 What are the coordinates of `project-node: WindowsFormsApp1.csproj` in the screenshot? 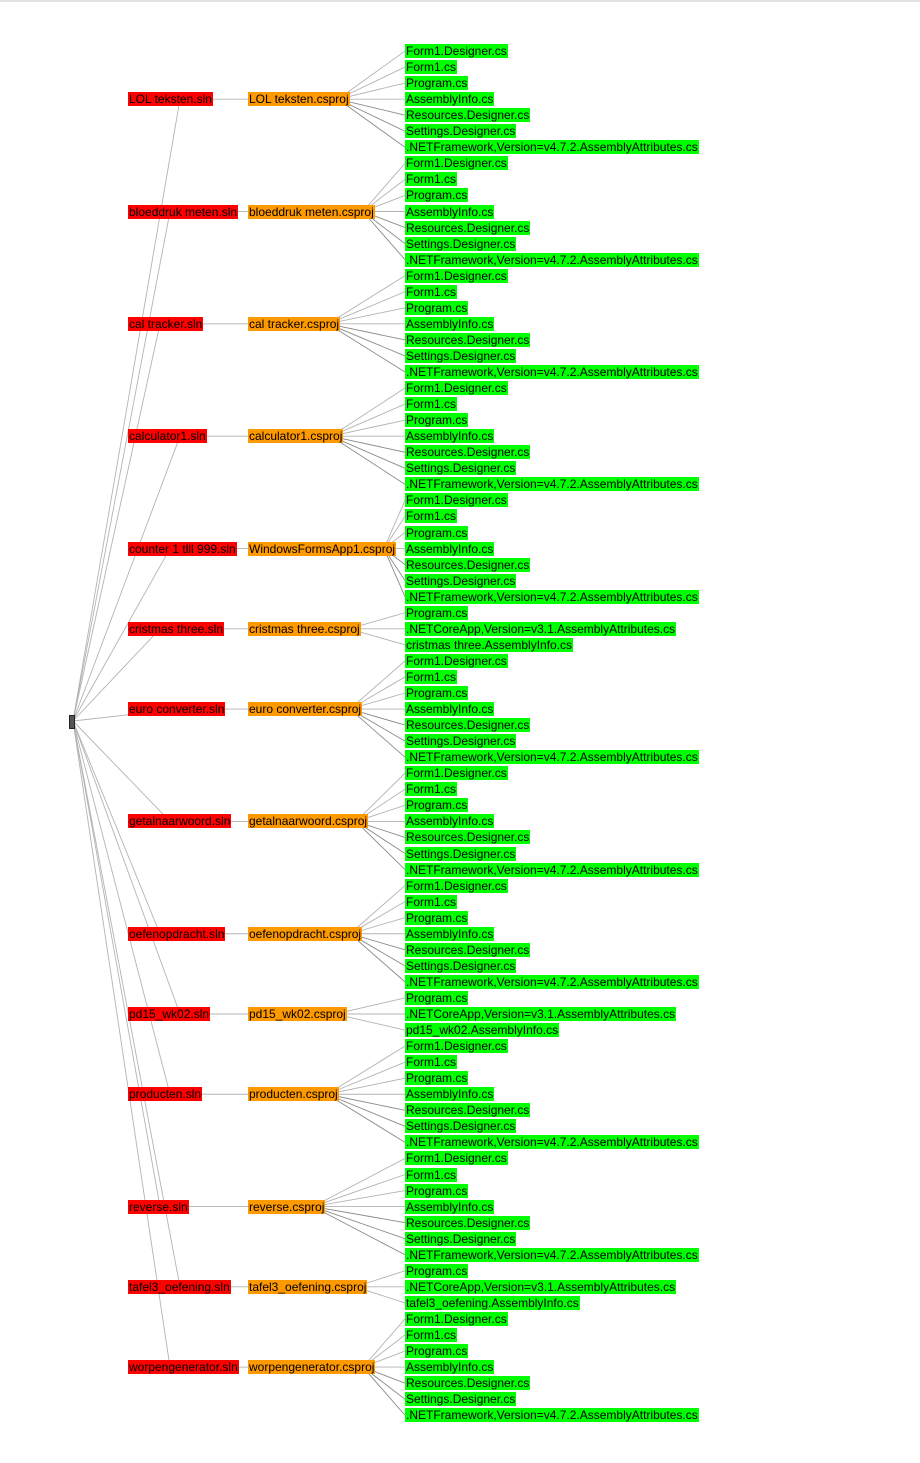 It's located at (322, 548).